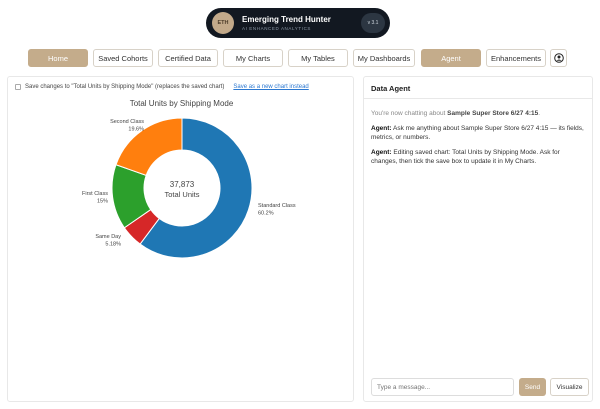 This screenshot has width=600, height=409. What do you see at coordinates (58, 58) in the screenshot?
I see `nav-home-button: Home` at bounding box center [58, 58].